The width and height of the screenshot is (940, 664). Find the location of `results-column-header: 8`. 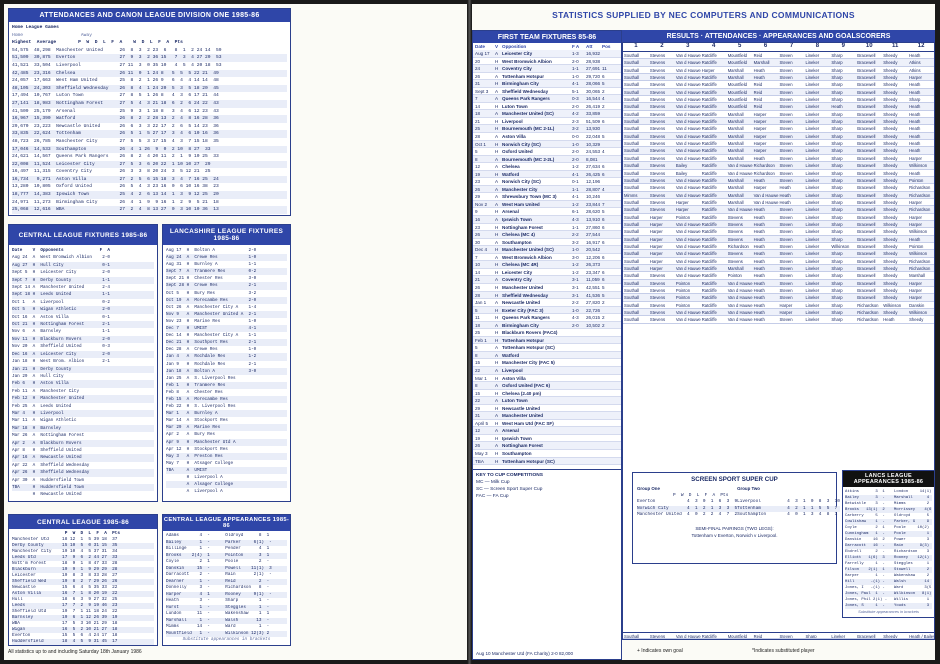

results-column-header: 8 is located at coordinates (817, 46).